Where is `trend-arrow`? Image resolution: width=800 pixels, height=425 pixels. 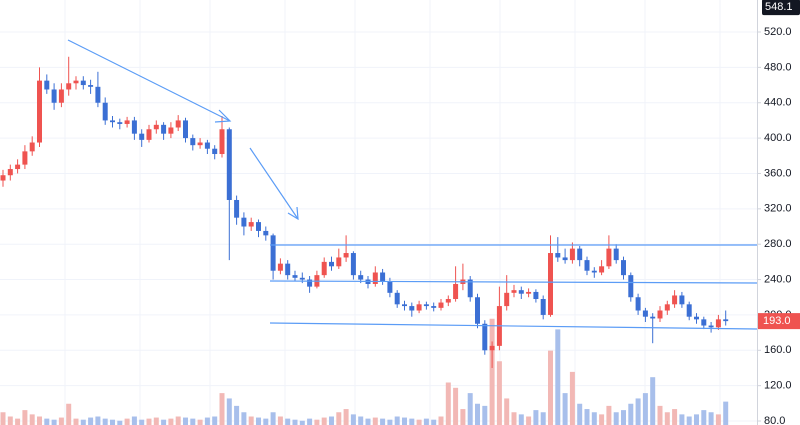
trend-arrow is located at coordinates (149, 80).